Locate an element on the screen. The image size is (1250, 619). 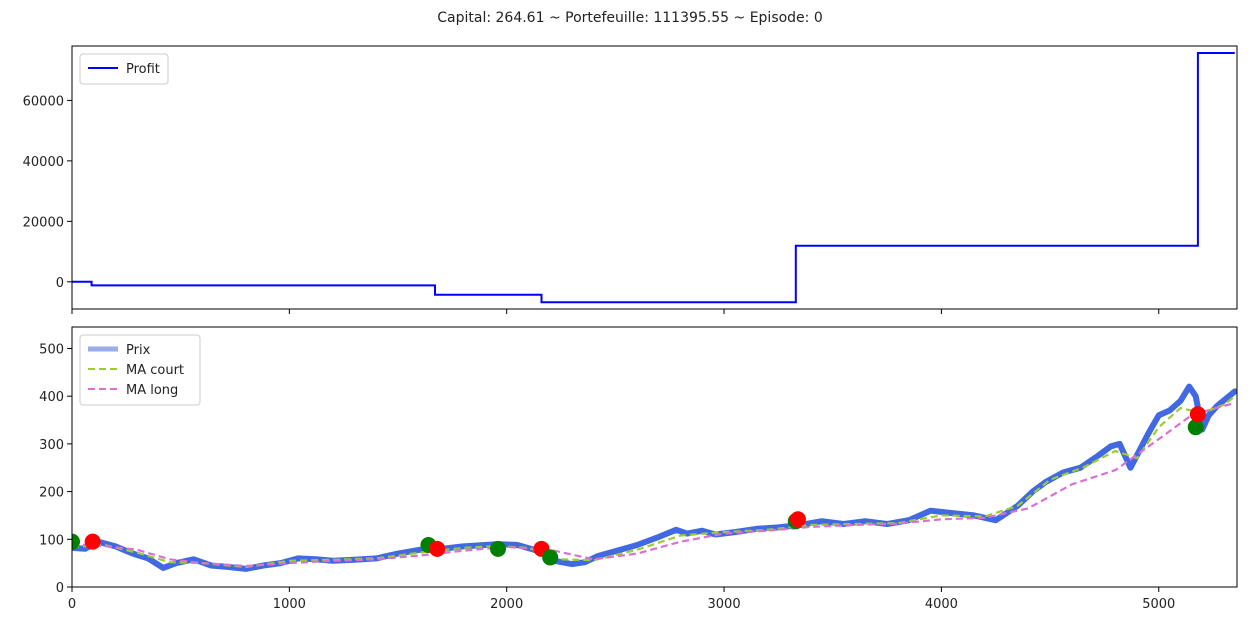
x-tick-label: 0 is located at coordinates (72, 604).